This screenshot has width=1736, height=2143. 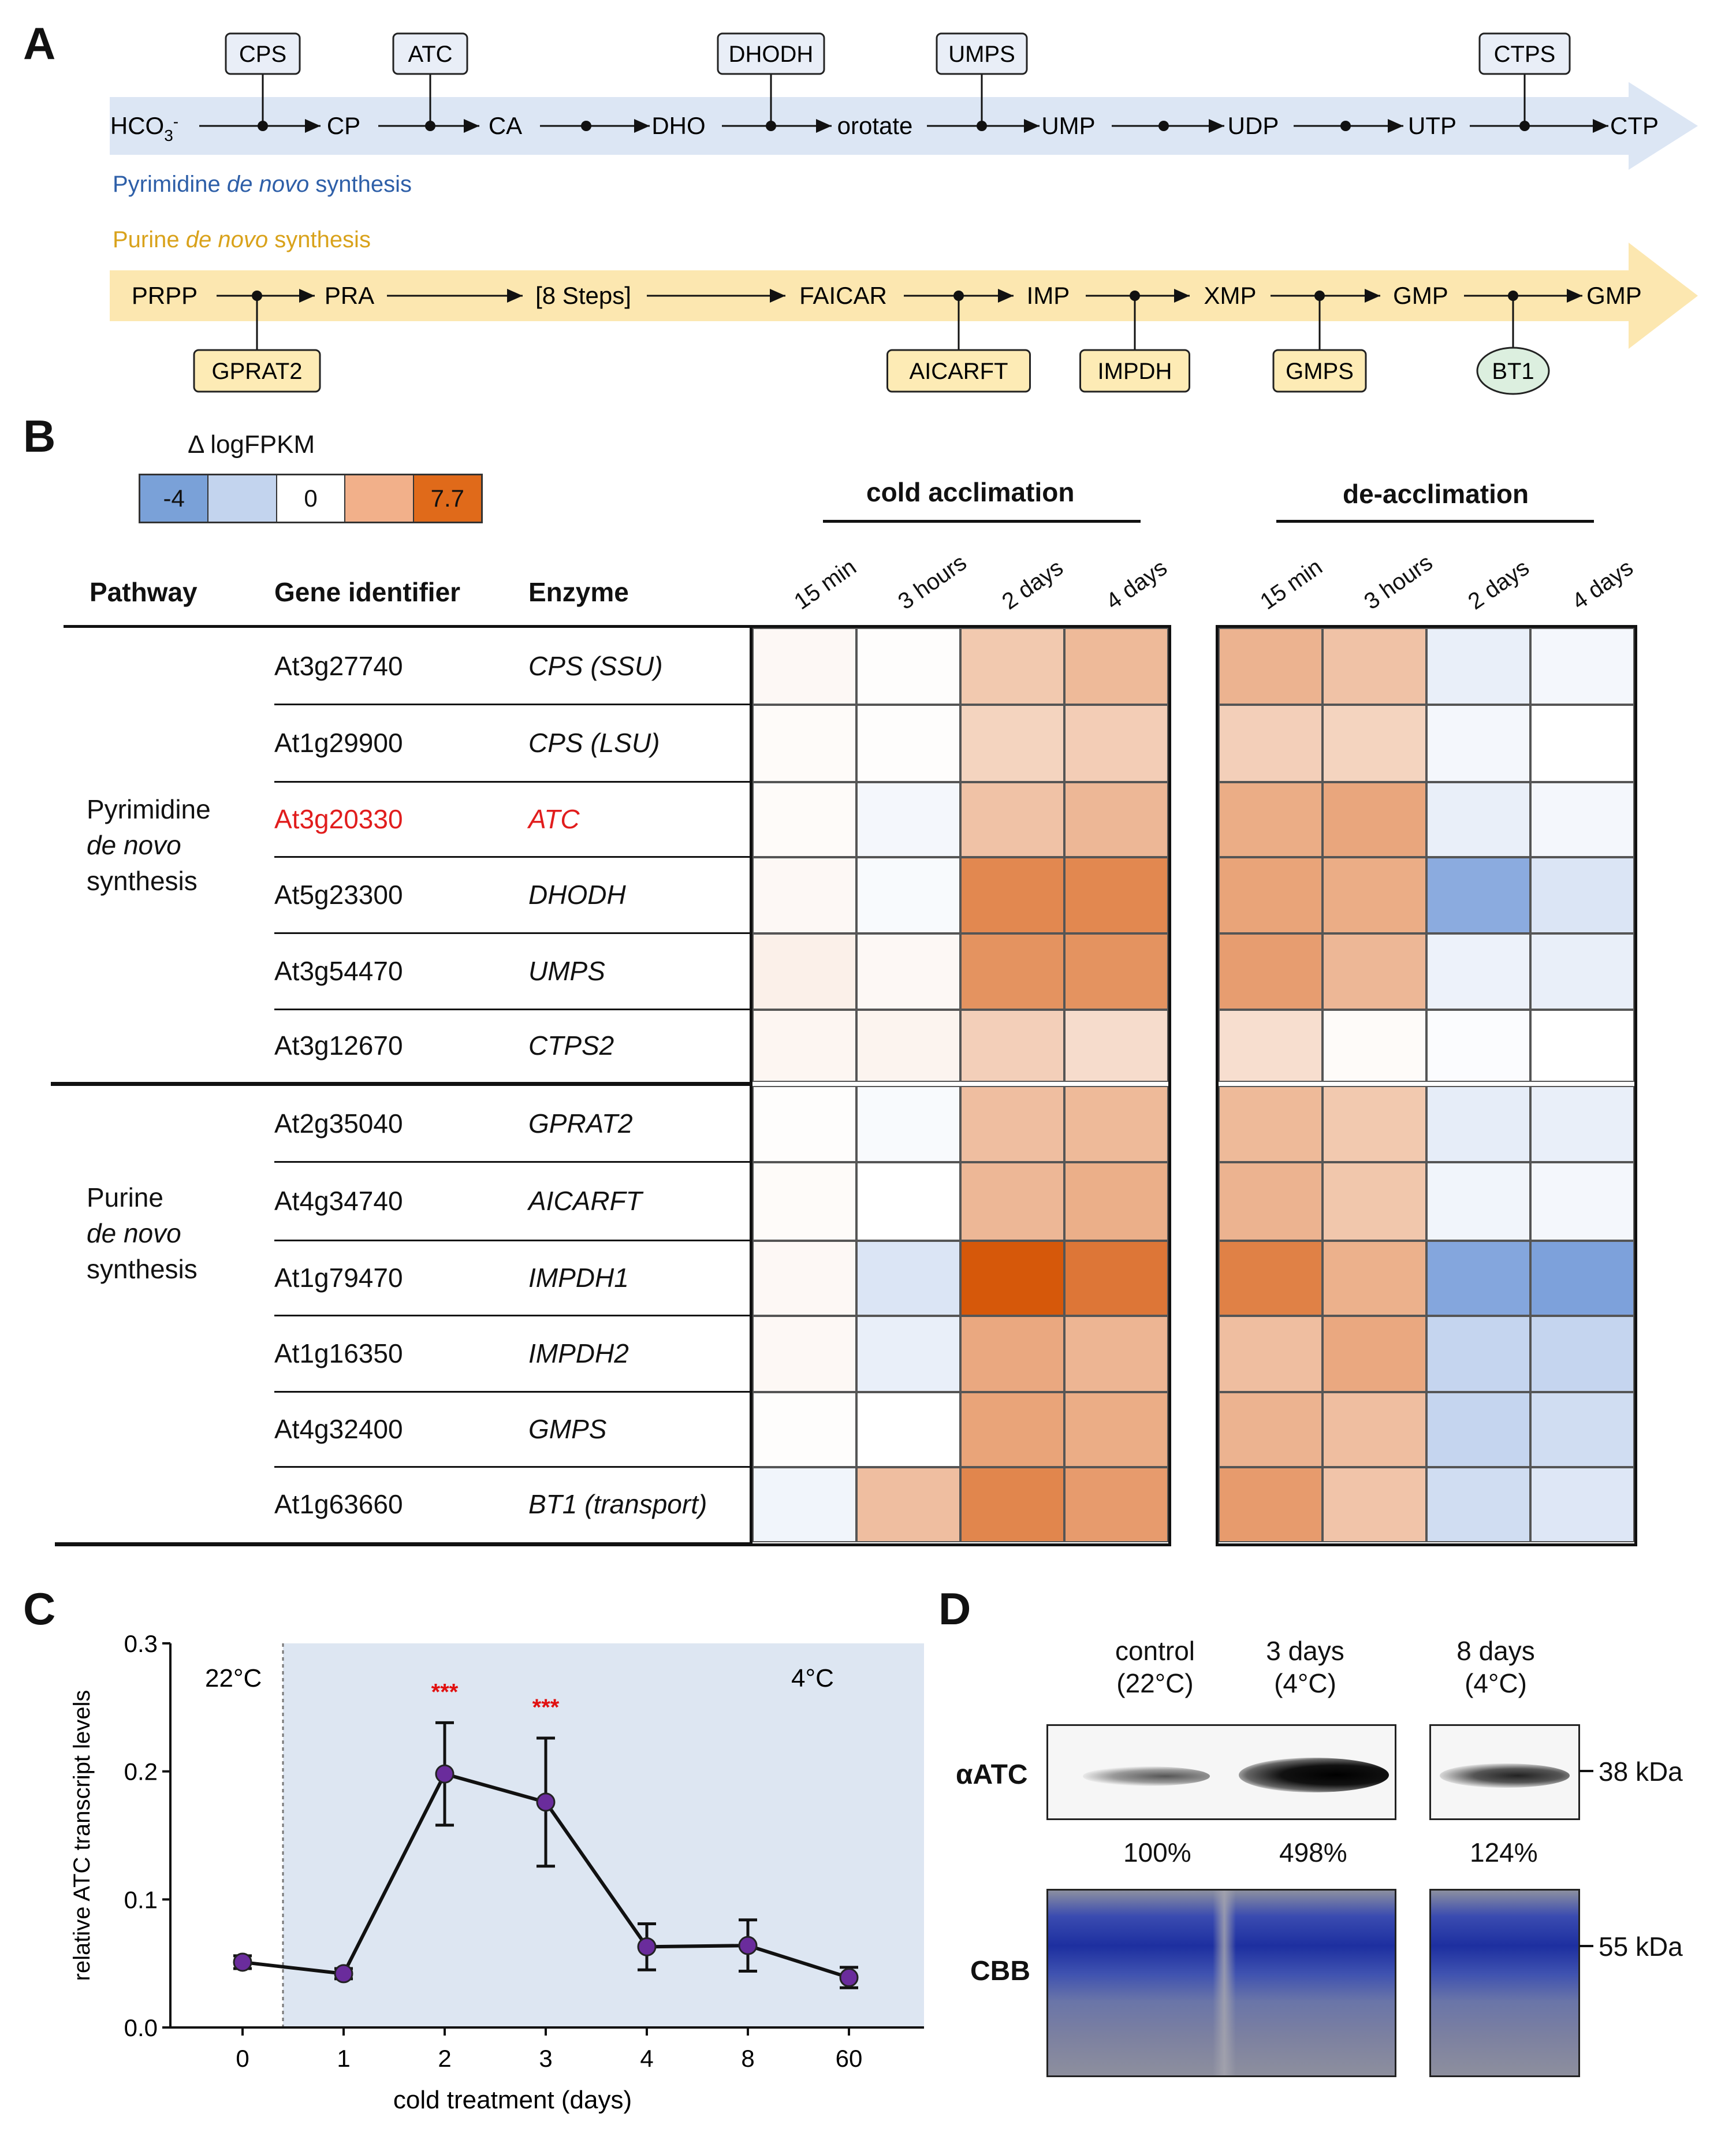 What do you see at coordinates (581, 1123) in the screenshot?
I see `enzyme-name: GPRAT2` at bounding box center [581, 1123].